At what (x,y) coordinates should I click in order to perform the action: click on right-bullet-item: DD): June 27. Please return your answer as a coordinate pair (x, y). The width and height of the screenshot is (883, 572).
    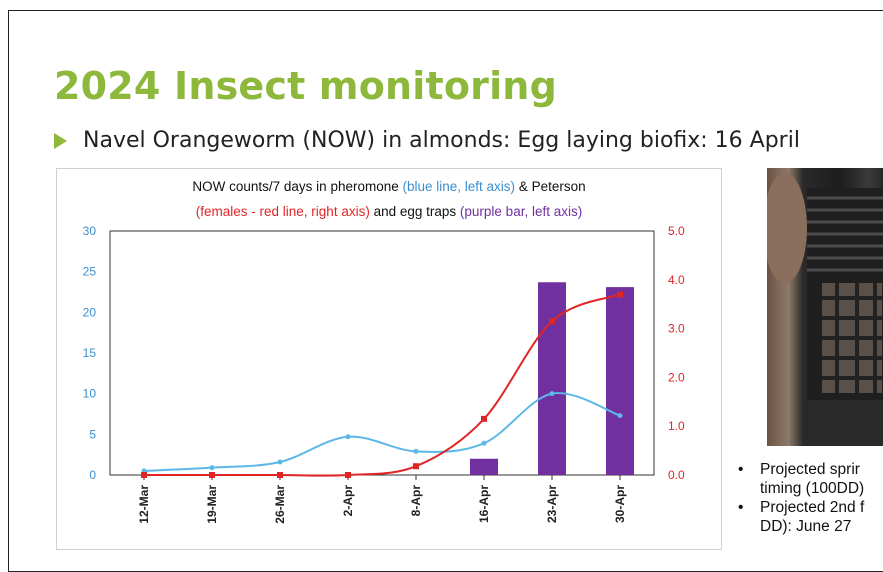
    Looking at the image, I should click on (801, 526).